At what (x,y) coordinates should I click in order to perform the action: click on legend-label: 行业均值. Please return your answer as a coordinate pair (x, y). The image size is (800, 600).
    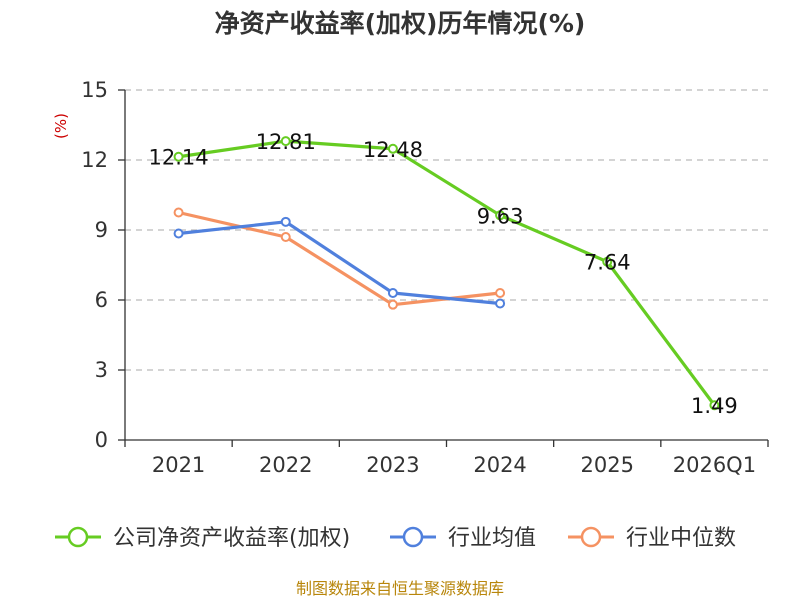
    Looking at the image, I should click on (492, 538).